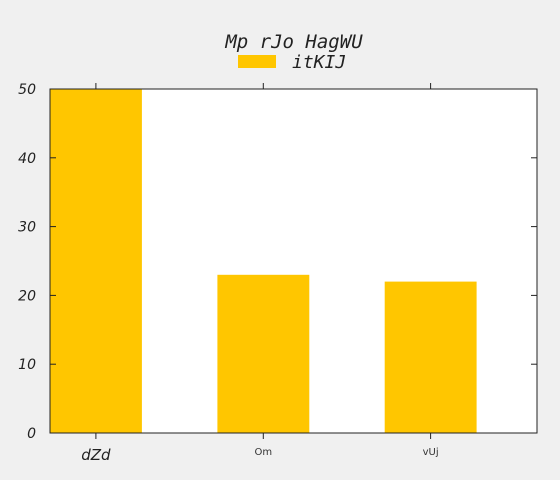  What do you see at coordinates (27, 365) in the screenshot?
I see `y-tick-label: 10` at bounding box center [27, 365].